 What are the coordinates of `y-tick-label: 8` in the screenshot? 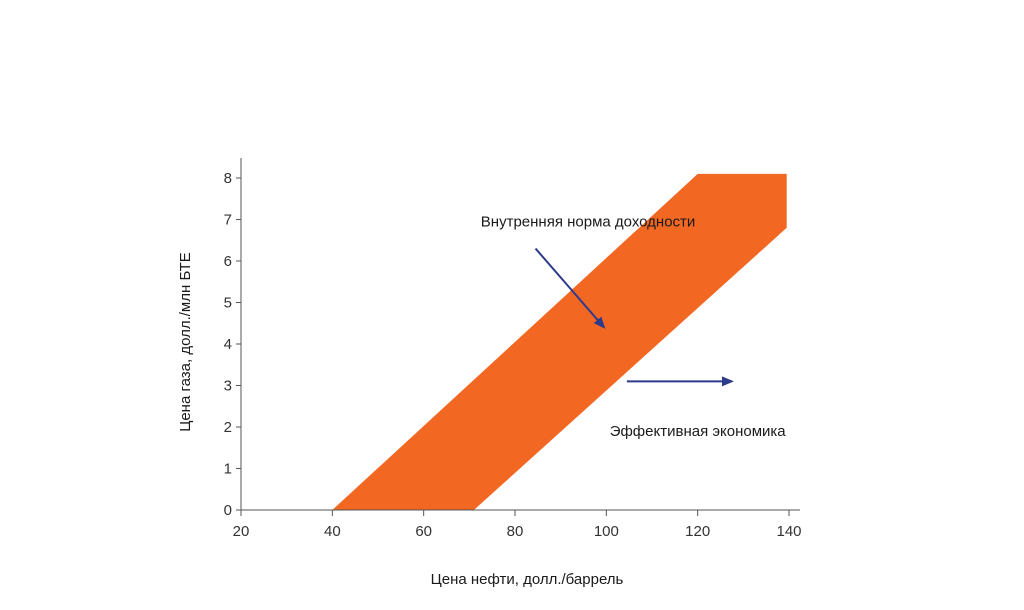 It's located at (228, 178).